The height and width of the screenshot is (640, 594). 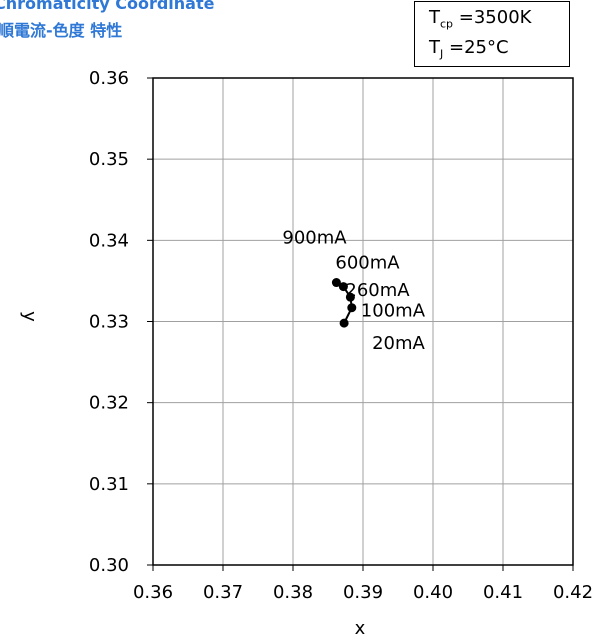 I want to click on x-axis-label: x, so click(x=360, y=628).